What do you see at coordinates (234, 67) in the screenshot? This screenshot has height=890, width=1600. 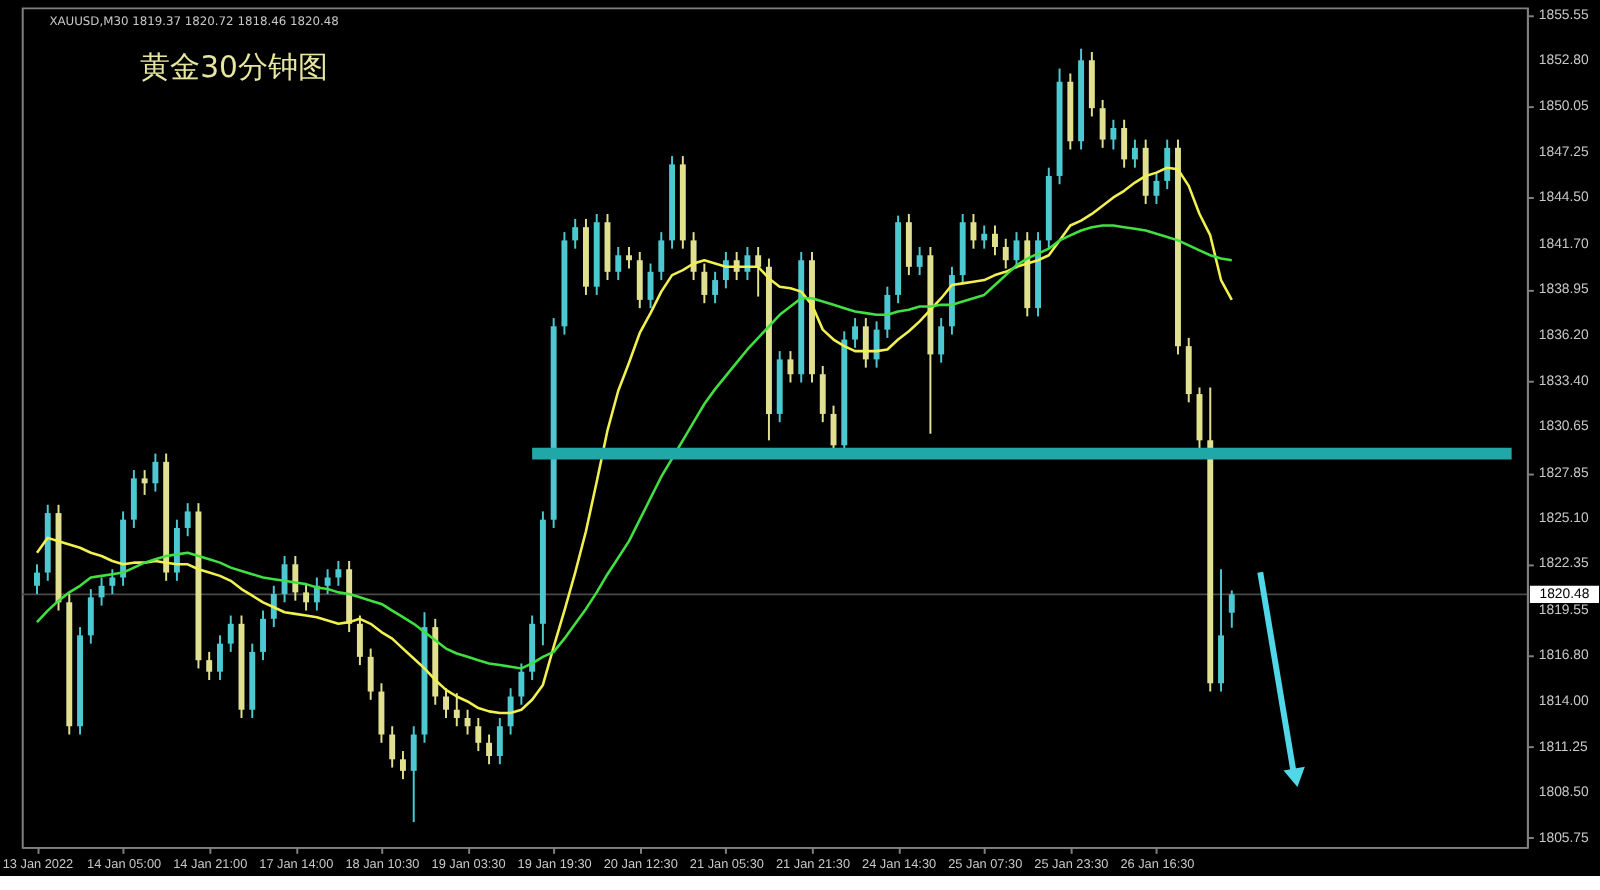 I see `text: 黄金30分钟图` at bounding box center [234, 67].